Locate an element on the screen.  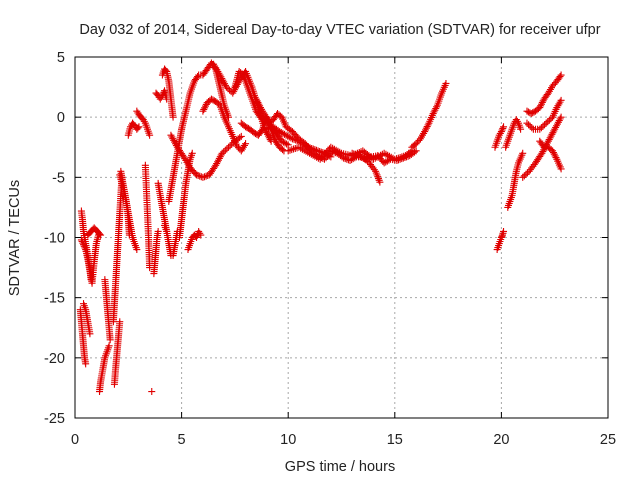
y-tick-label: -25 is located at coordinates (54, 419).